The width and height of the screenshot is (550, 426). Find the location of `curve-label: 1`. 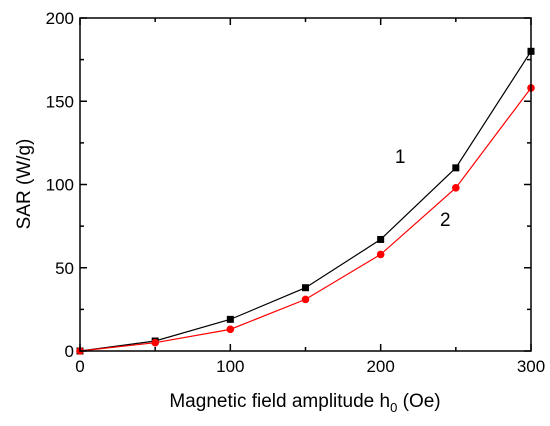

curve-label: 1 is located at coordinates (400, 157).